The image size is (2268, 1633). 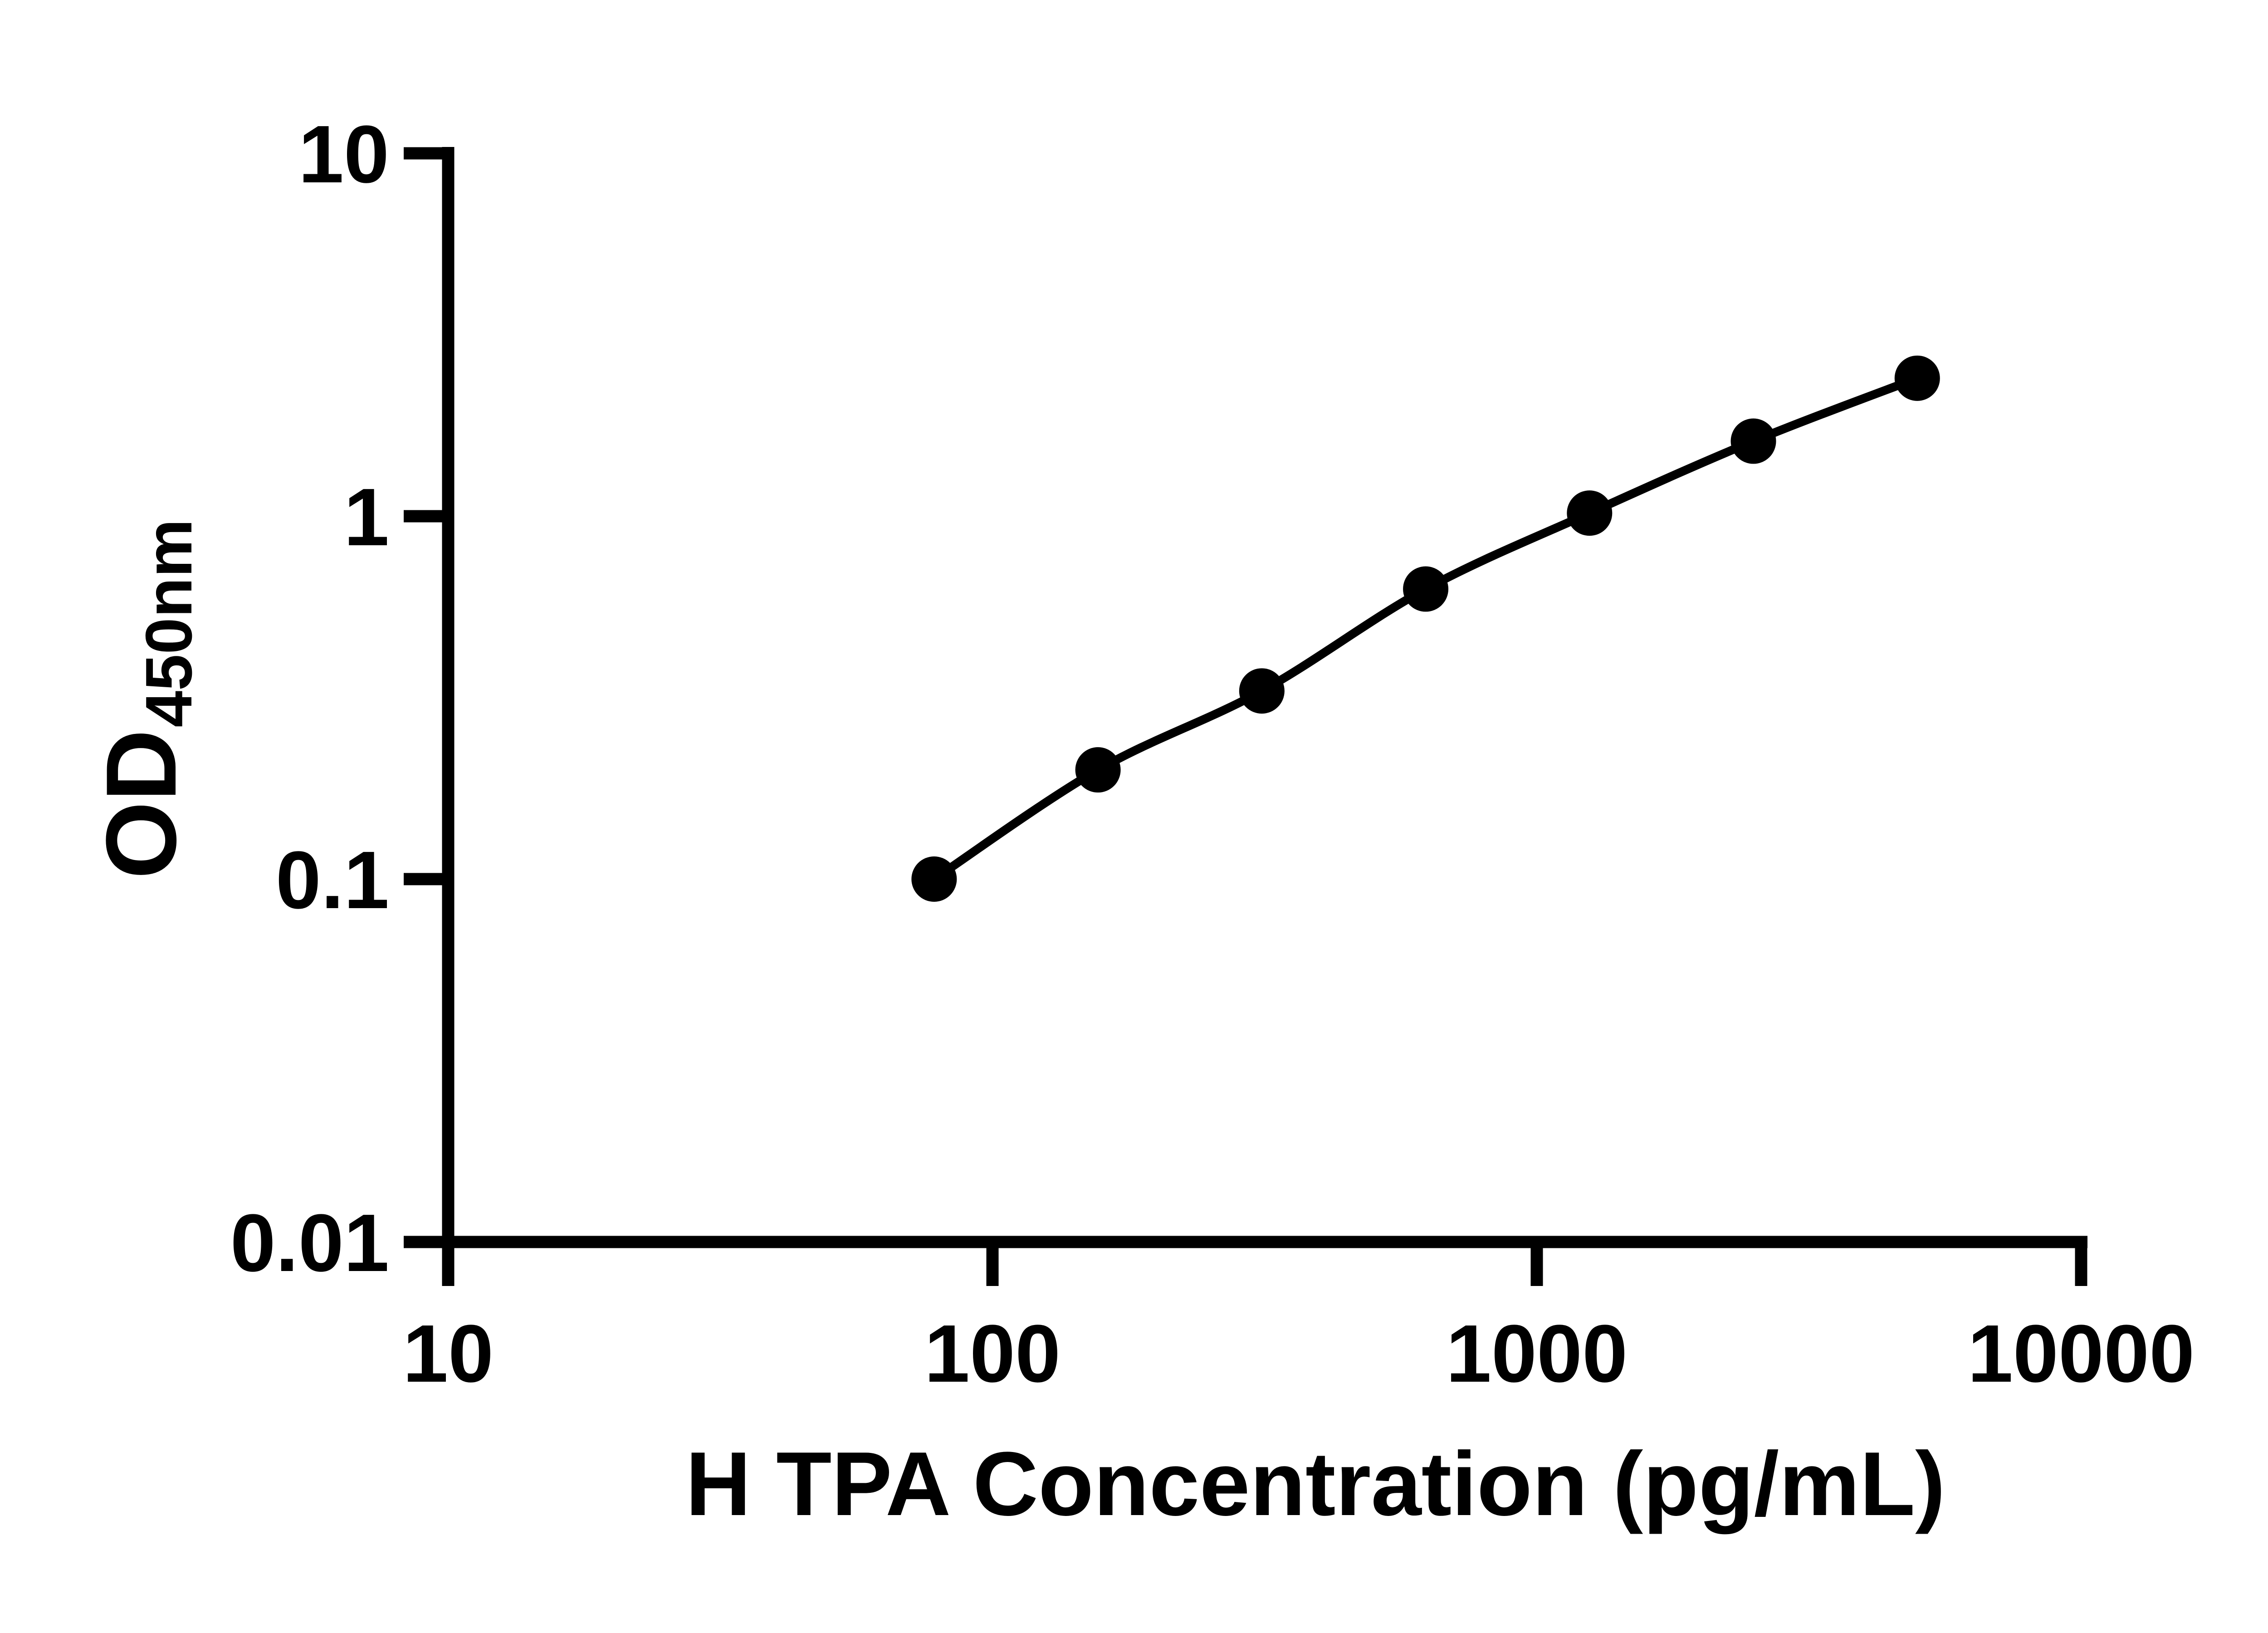 What do you see at coordinates (2081, 1353) in the screenshot?
I see `x-tick-label: 10000` at bounding box center [2081, 1353].